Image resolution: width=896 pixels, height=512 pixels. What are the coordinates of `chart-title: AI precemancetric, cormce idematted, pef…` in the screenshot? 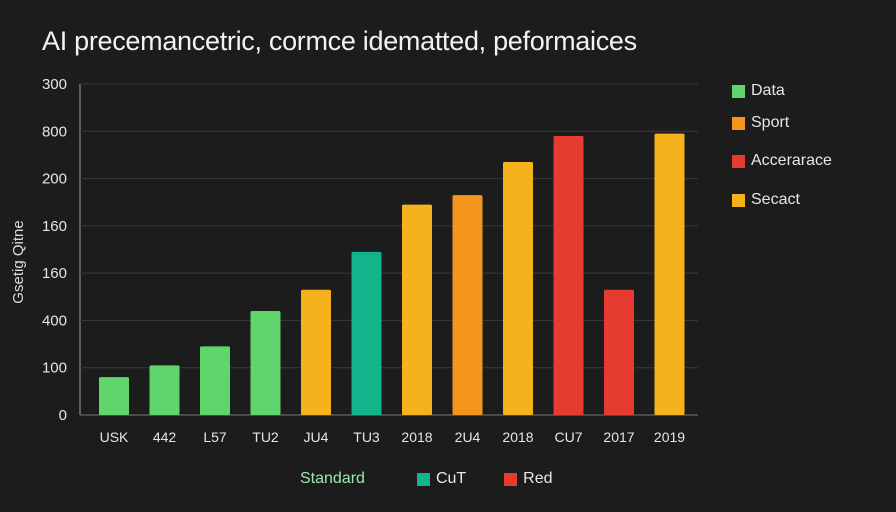 It's located at (339, 41).